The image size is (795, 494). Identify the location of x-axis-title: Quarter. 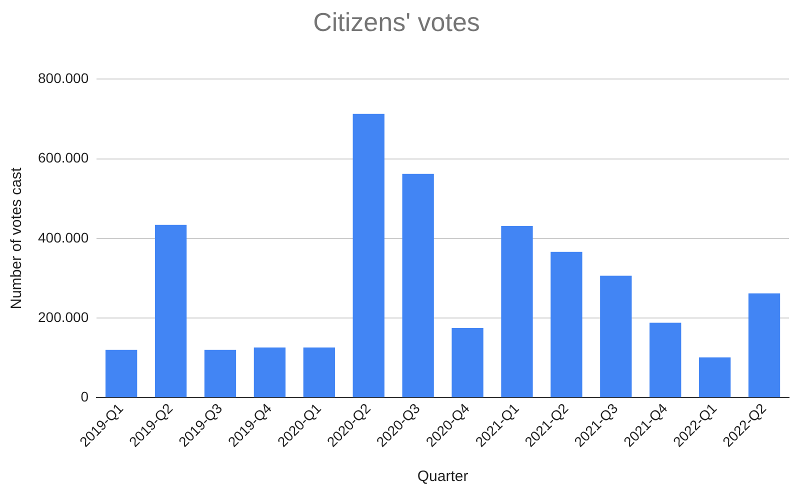
(442, 477).